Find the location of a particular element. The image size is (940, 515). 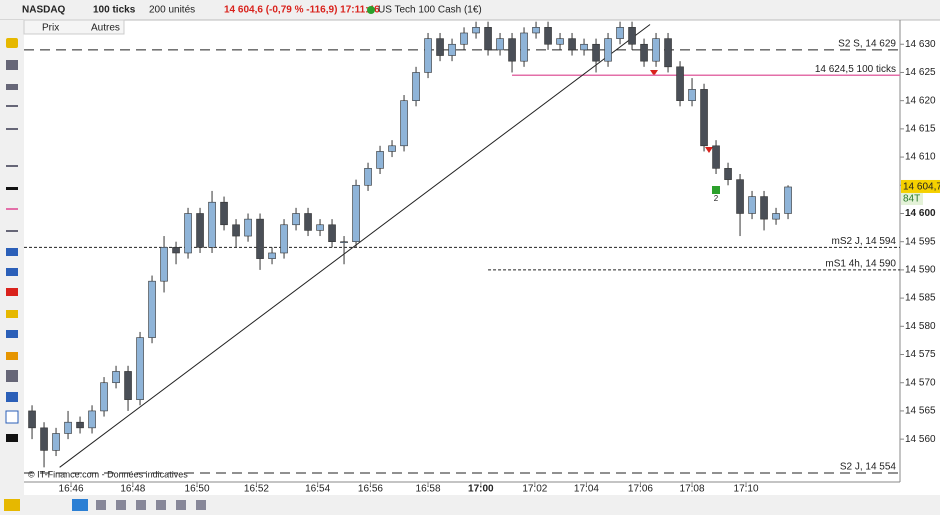

x-tick-label: 17:00 is located at coordinates (481, 489).